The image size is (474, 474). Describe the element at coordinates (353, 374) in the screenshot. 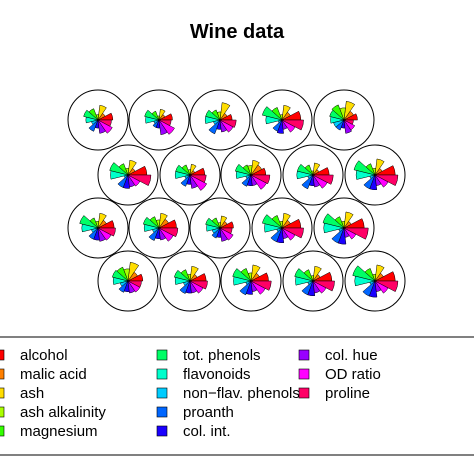

I see `legend-label-12: OD ratio` at that location.